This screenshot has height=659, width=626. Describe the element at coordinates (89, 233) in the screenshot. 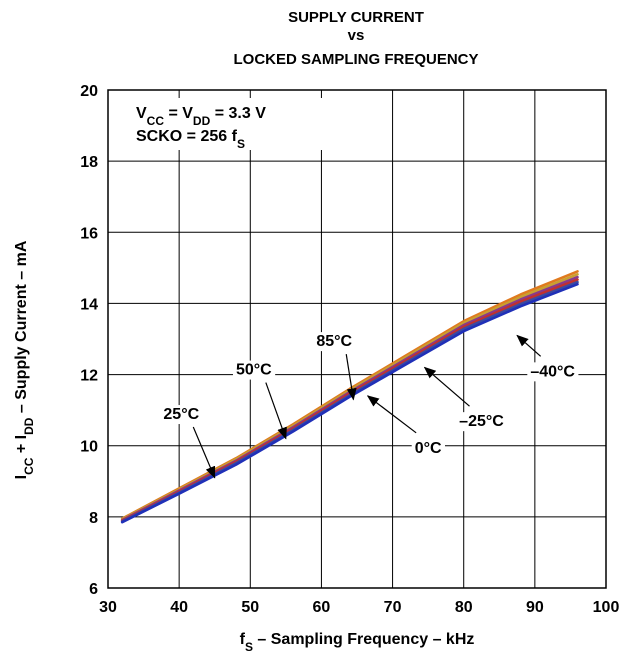

I see `y-tick-label: 16` at that location.